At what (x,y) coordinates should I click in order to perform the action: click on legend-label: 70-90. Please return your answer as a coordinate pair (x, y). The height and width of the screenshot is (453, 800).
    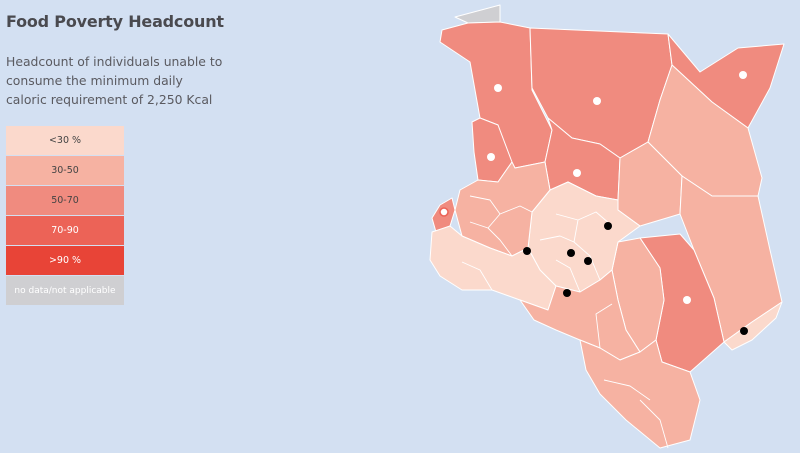
    Looking at the image, I should click on (65, 230).